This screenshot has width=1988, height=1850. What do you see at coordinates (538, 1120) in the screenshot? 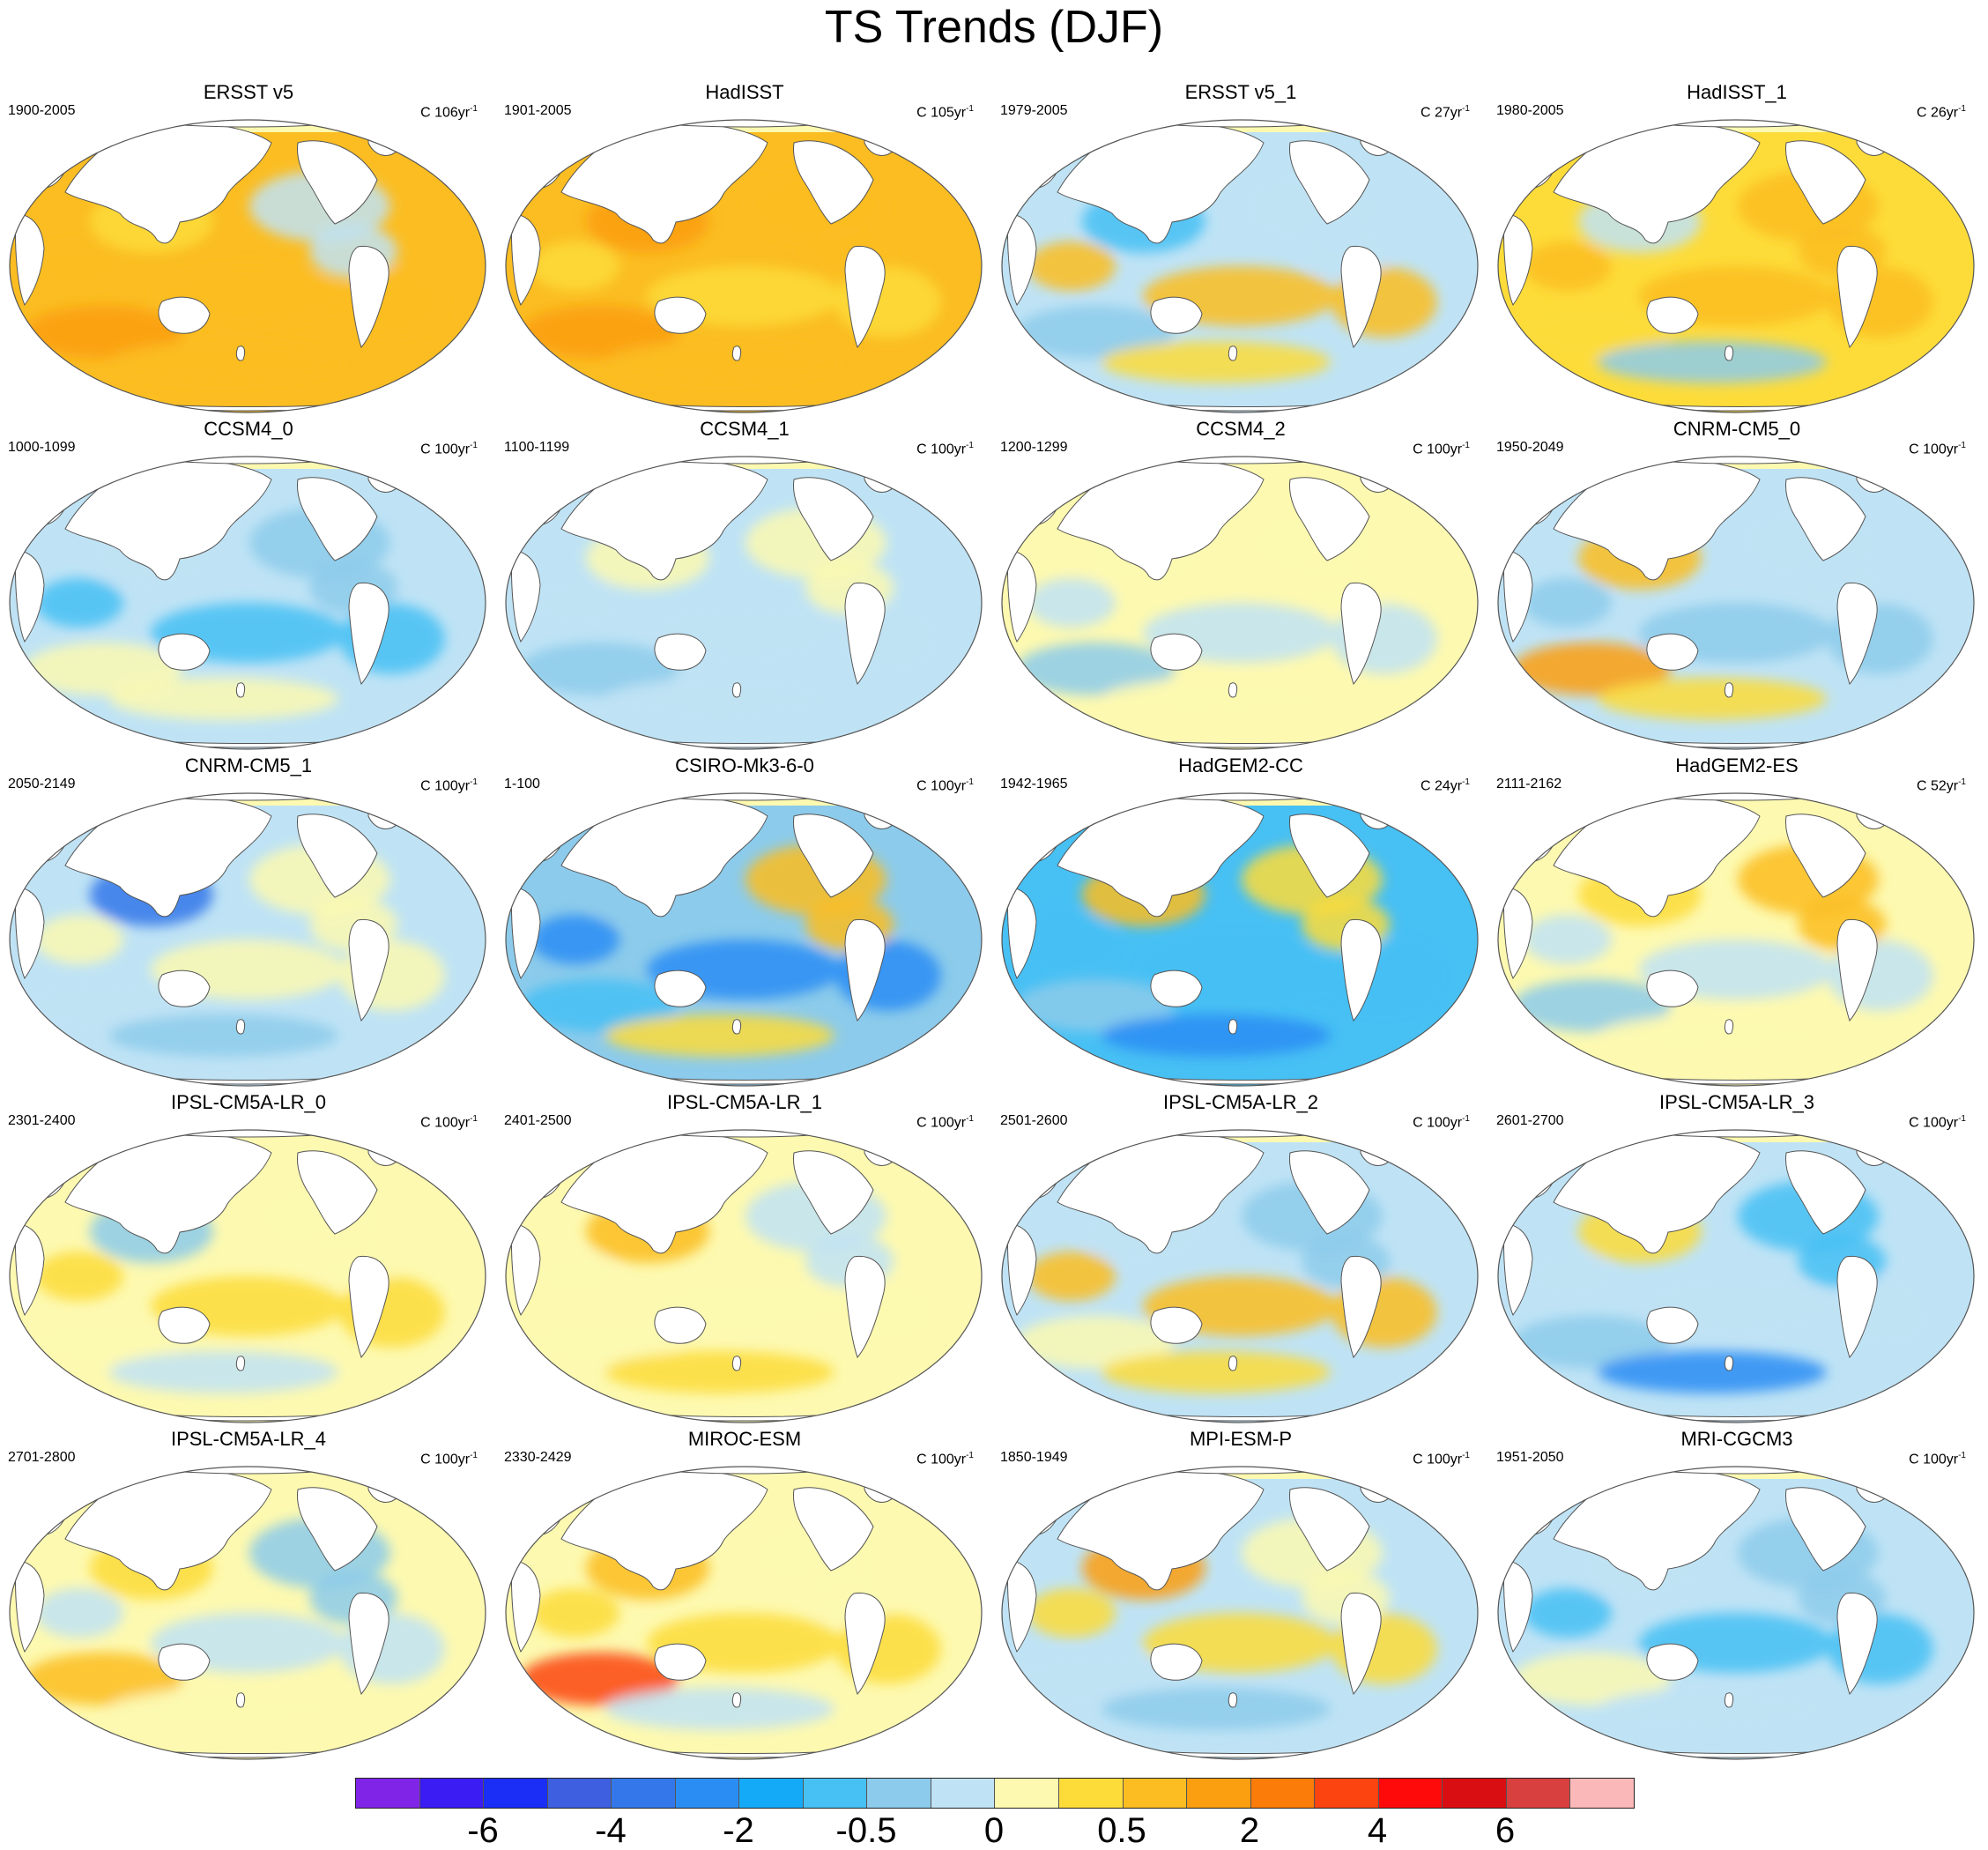
I see `panel-period: 2401-2500` at bounding box center [538, 1120].